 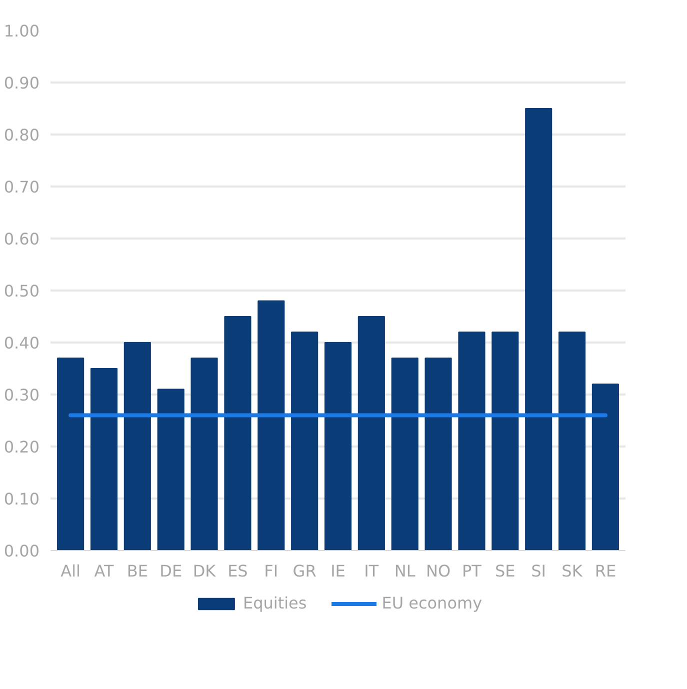 I want to click on y-tick-label: 0.10, so click(x=22, y=499).